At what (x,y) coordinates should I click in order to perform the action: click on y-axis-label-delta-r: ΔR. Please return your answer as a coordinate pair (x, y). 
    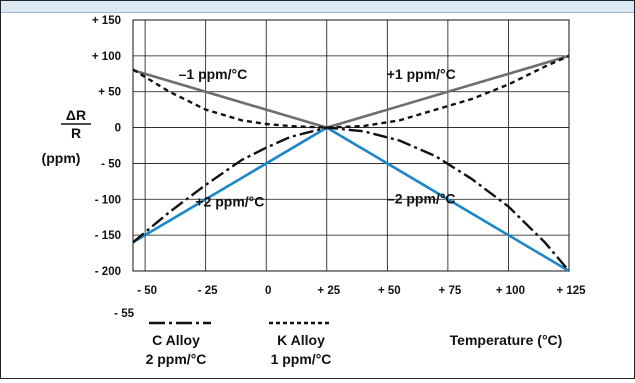
    Looking at the image, I should click on (76, 115).